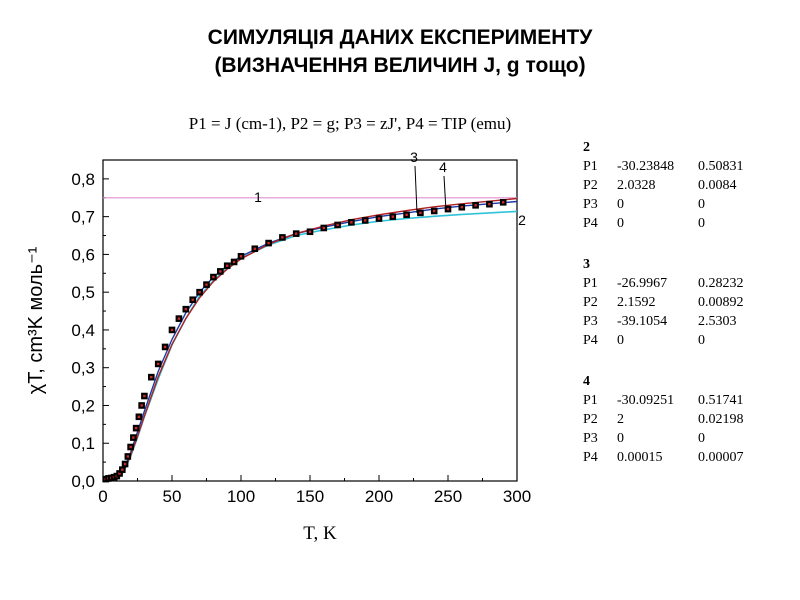  What do you see at coordinates (721, 419) in the screenshot?
I see `param-error: 0.02198` at bounding box center [721, 419].